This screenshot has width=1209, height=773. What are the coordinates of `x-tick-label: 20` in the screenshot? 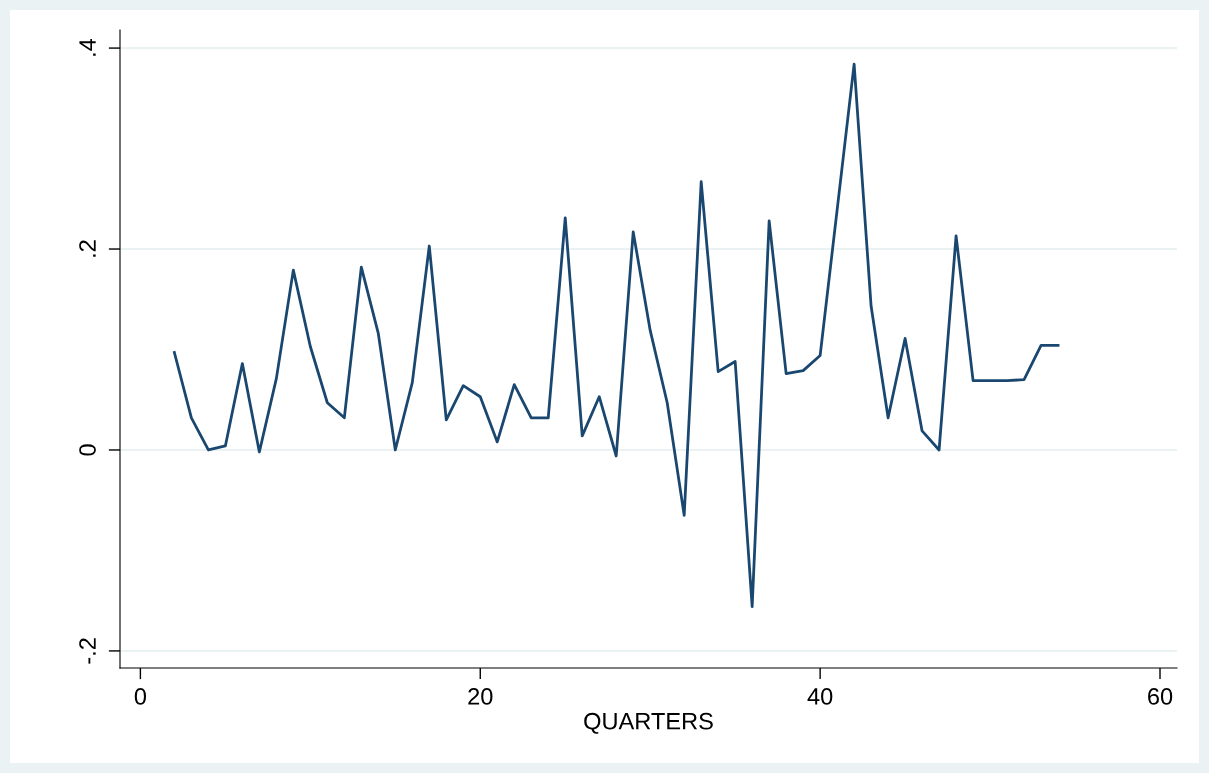 It's located at (480, 696).